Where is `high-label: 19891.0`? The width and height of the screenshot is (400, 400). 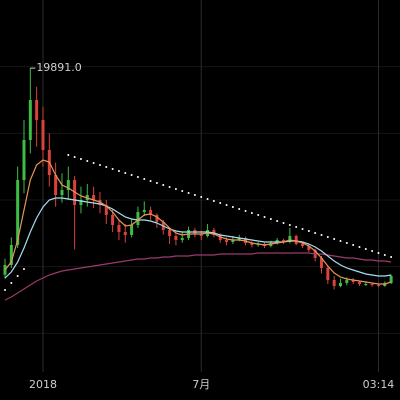
high-label: 19891.0 is located at coordinates (59, 67).